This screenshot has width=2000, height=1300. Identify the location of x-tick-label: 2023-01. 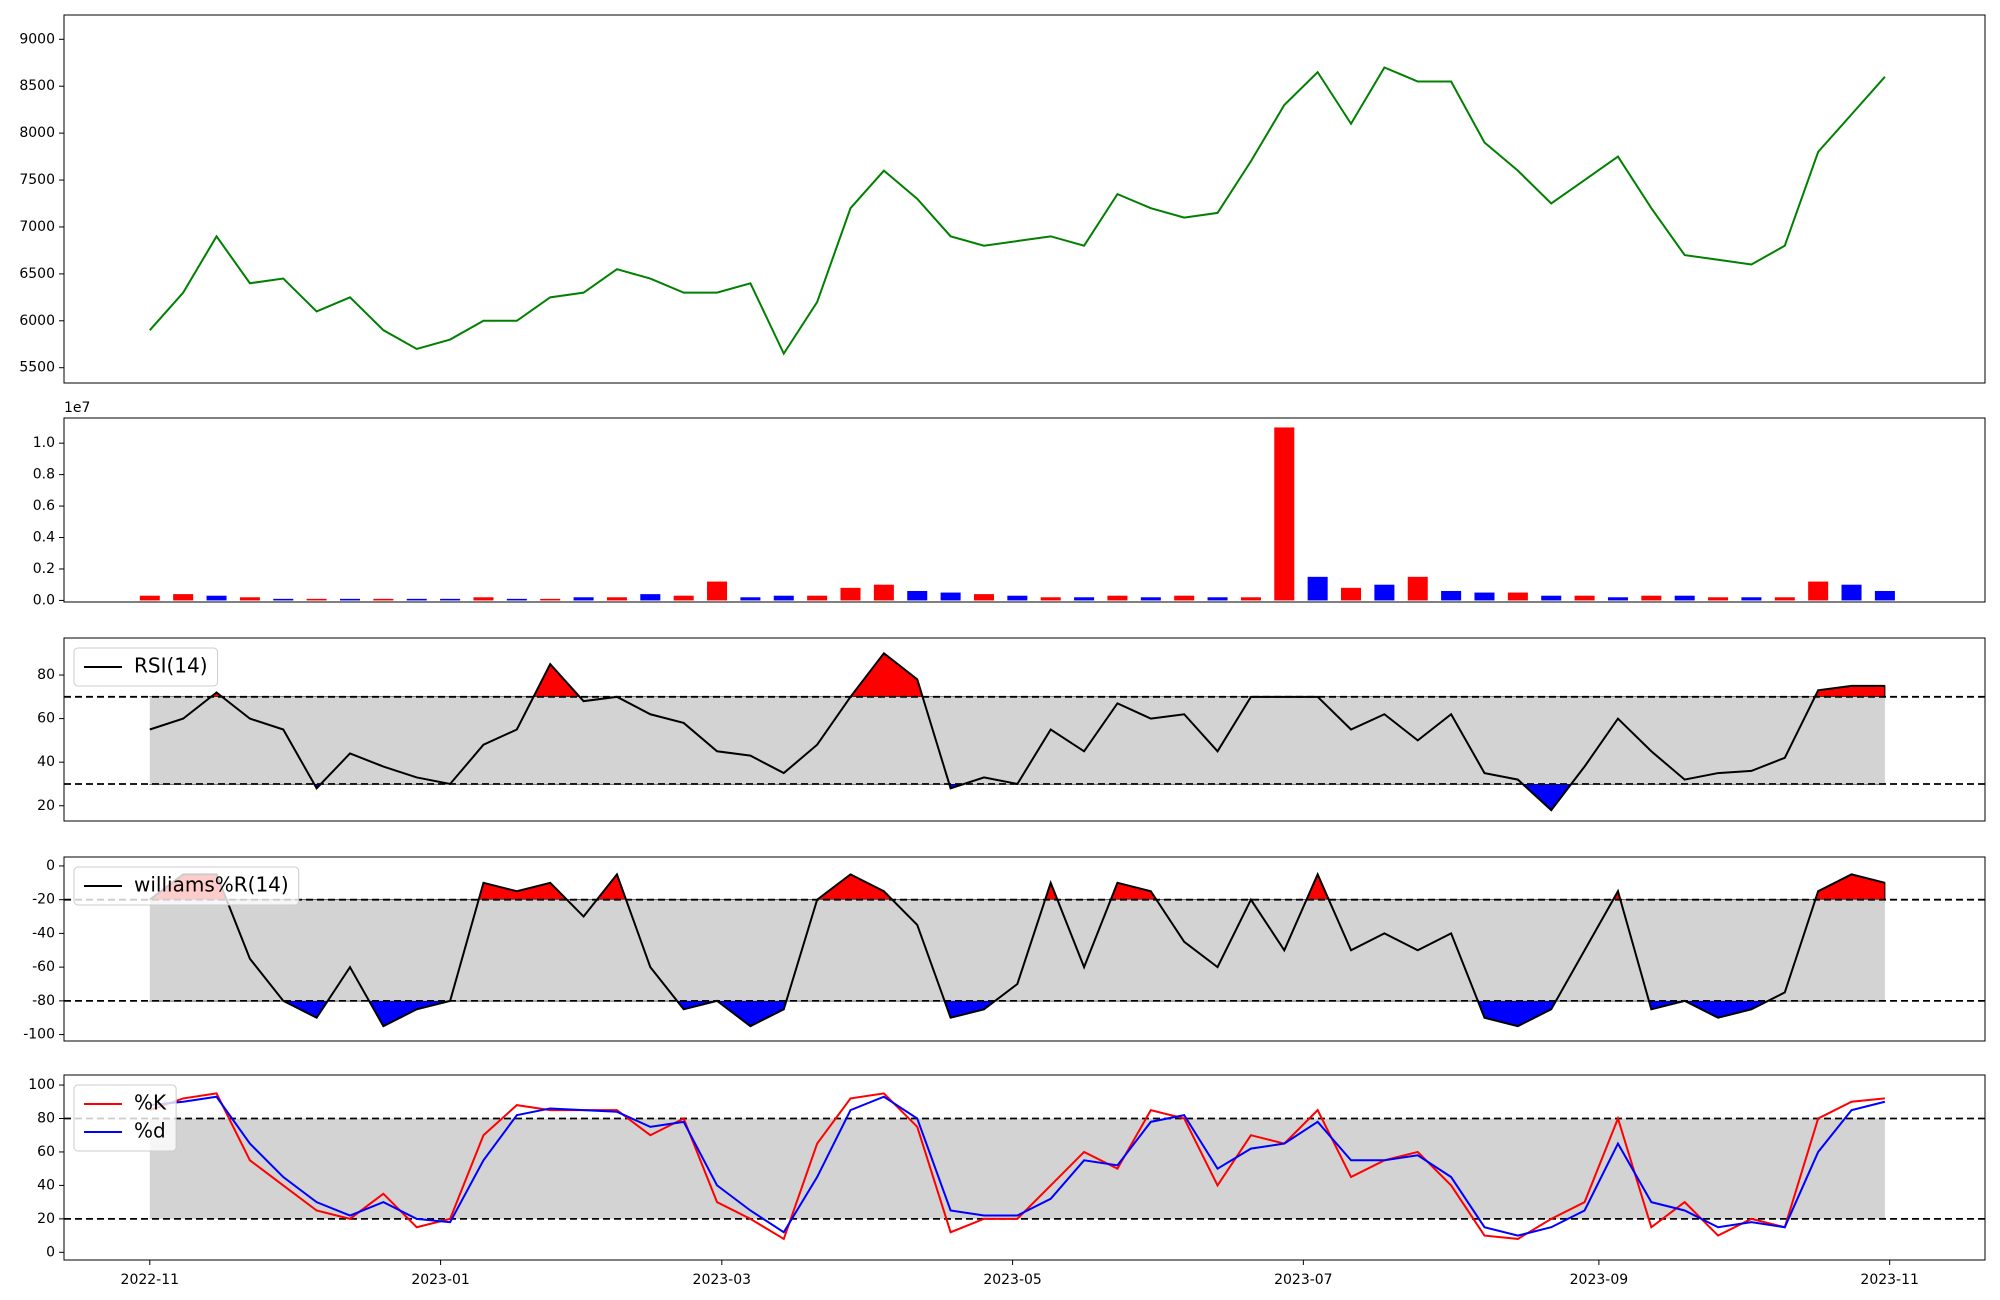
(440, 1280).